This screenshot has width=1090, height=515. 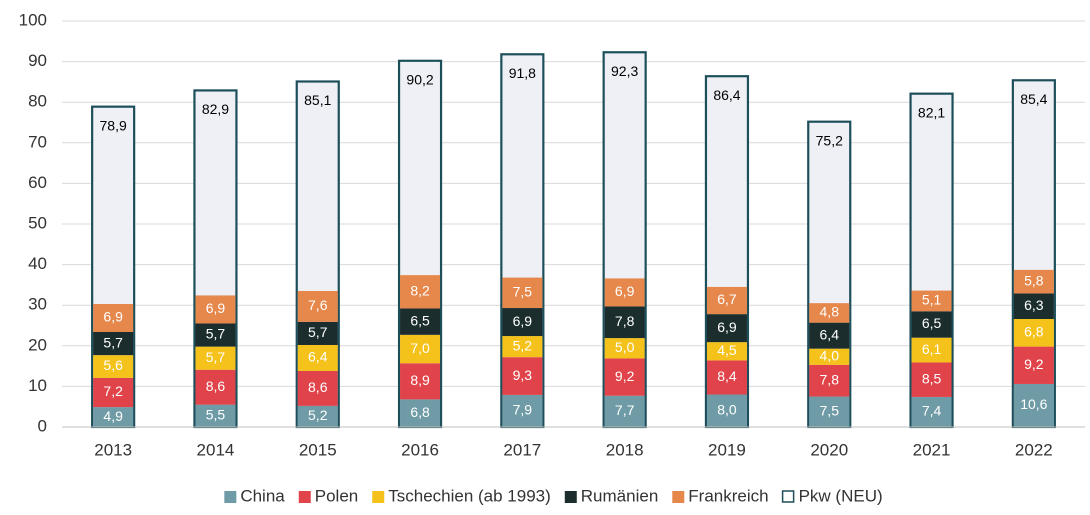 I want to click on legend-label: Frankreich, so click(x=728, y=495).